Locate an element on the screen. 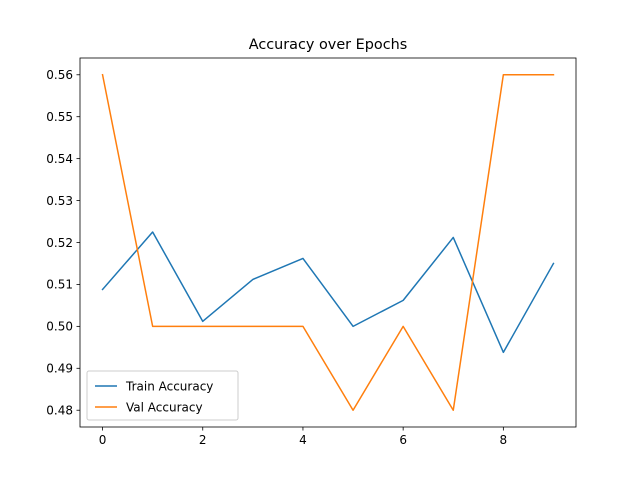 Image resolution: width=640 pixels, height=480 pixels. legend-label: Train Accuracy is located at coordinates (169, 386).